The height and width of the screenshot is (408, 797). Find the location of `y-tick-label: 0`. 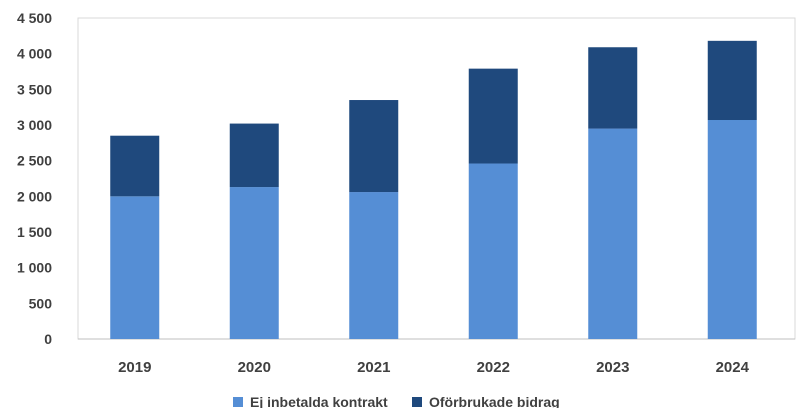

y-tick-label: 0 is located at coordinates (48, 339).